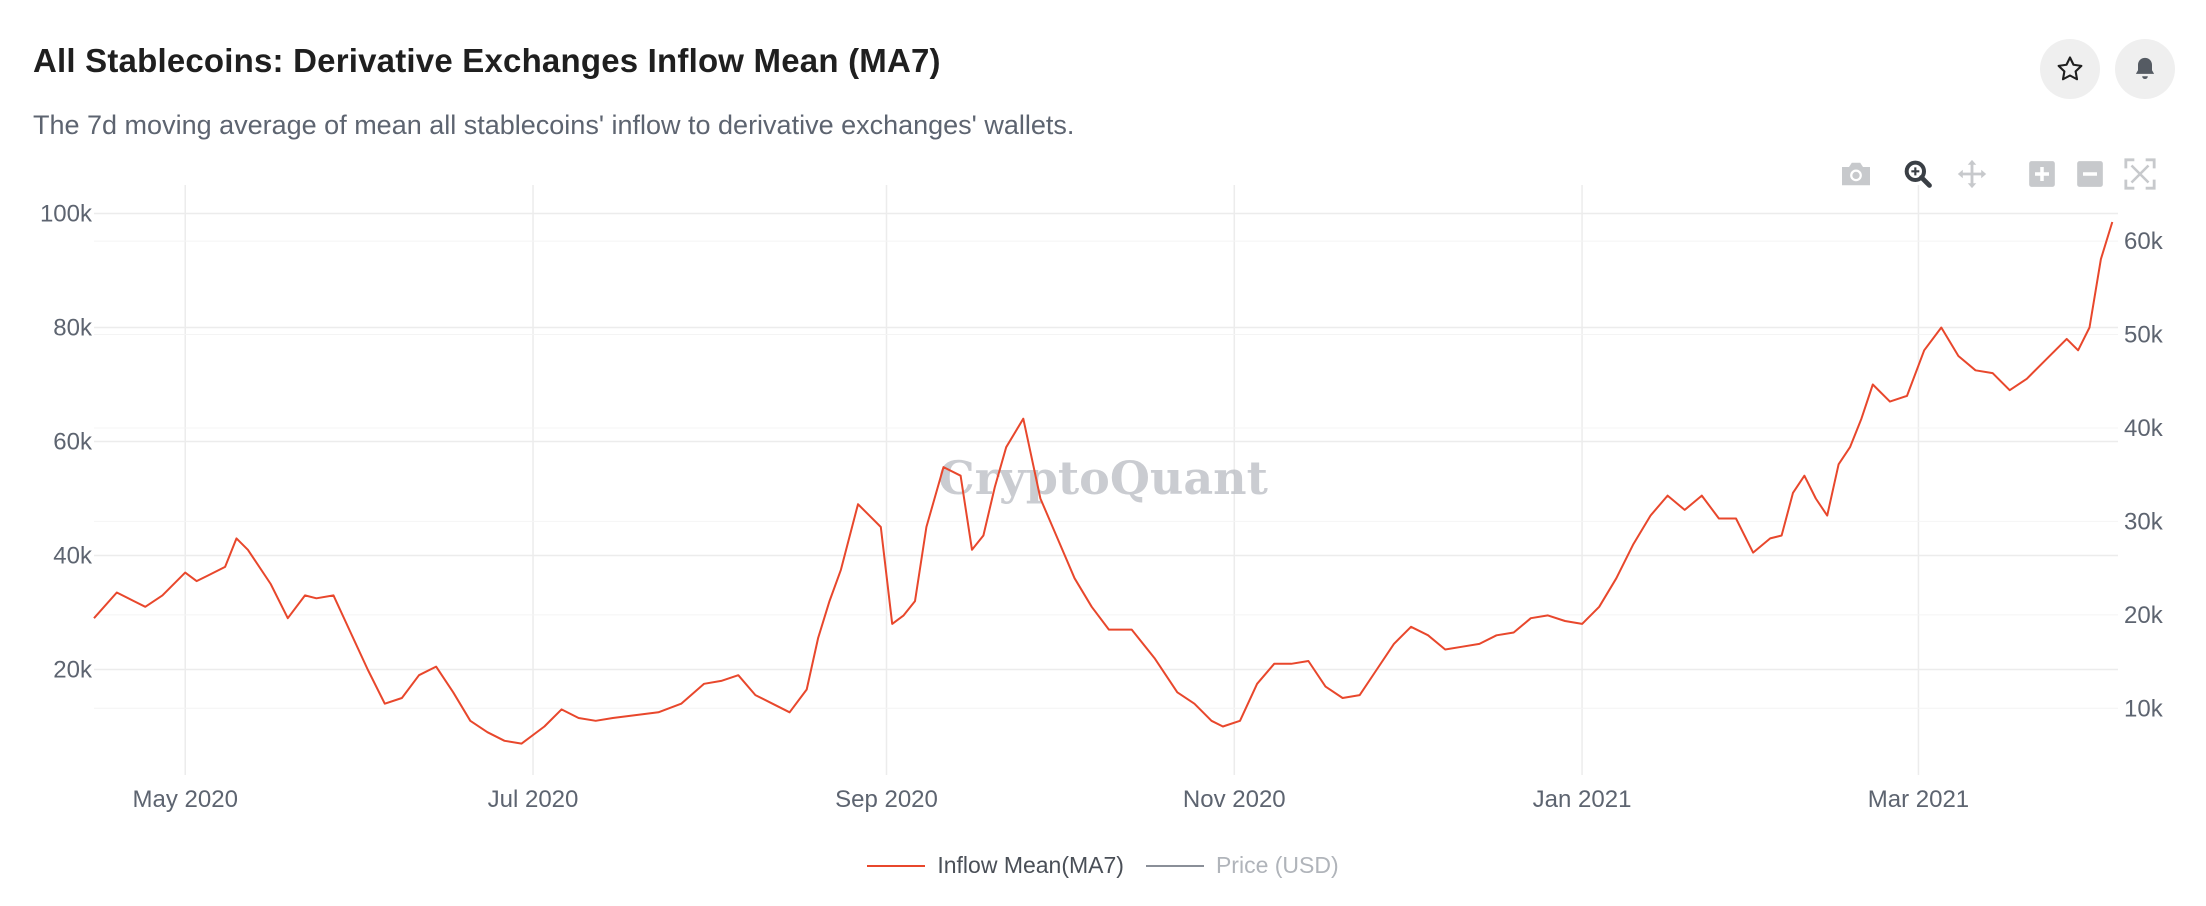  What do you see at coordinates (2144, 335) in the screenshot?
I see `y2-tick-label: 50k` at bounding box center [2144, 335].